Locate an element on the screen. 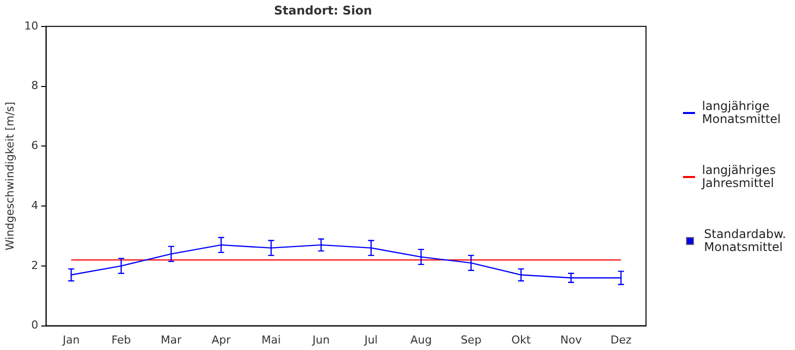 Image resolution: width=795 pixels, height=350 pixels. y-tick-label: 6 is located at coordinates (34, 145).